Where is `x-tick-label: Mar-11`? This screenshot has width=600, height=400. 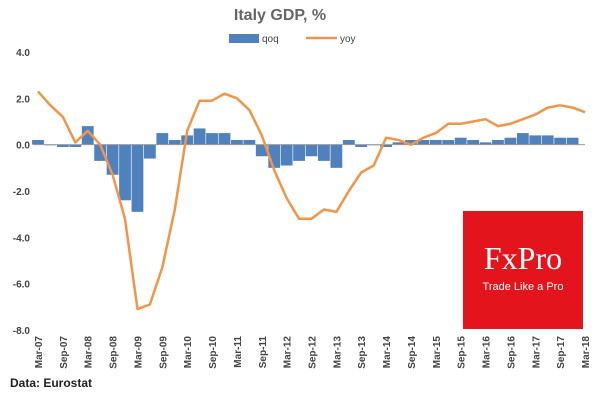 x-tick-label: Mar-11 is located at coordinates (238, 352).